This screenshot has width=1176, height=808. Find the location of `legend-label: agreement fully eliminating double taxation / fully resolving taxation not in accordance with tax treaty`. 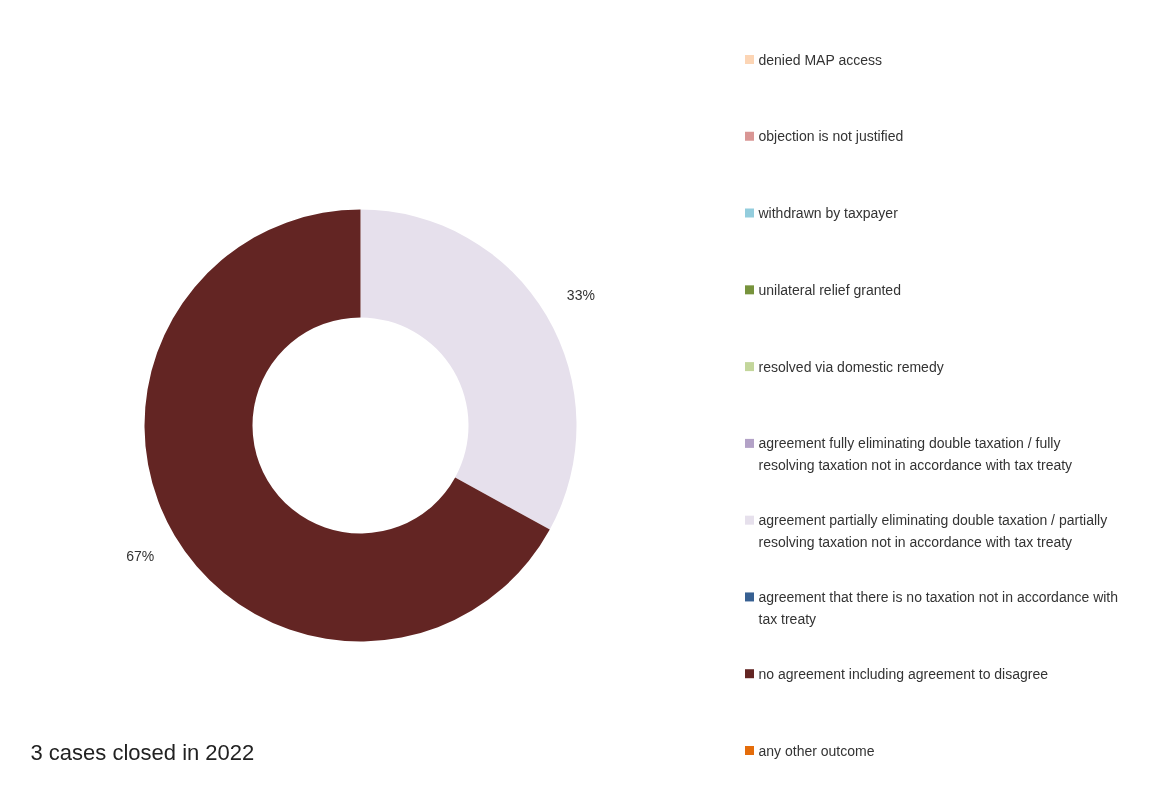

legend-label: agreement fully eliminating double taxation / fully resolving taxation not in accordance with tax treaty is located at coordinates (915, 454).